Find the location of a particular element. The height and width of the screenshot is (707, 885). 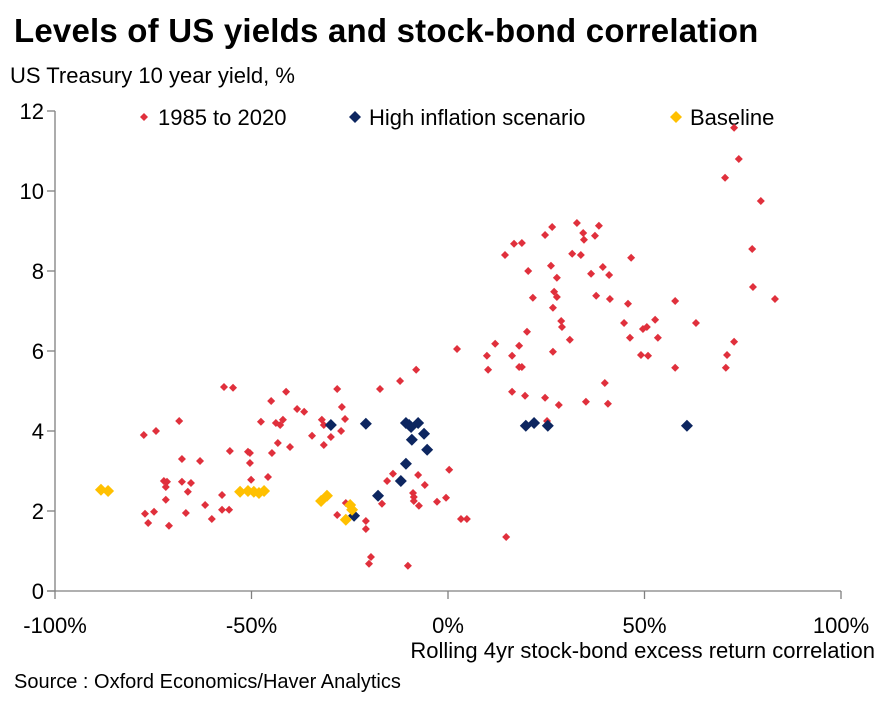

x-tick-label: -100% is located at coordinates (55, 625).